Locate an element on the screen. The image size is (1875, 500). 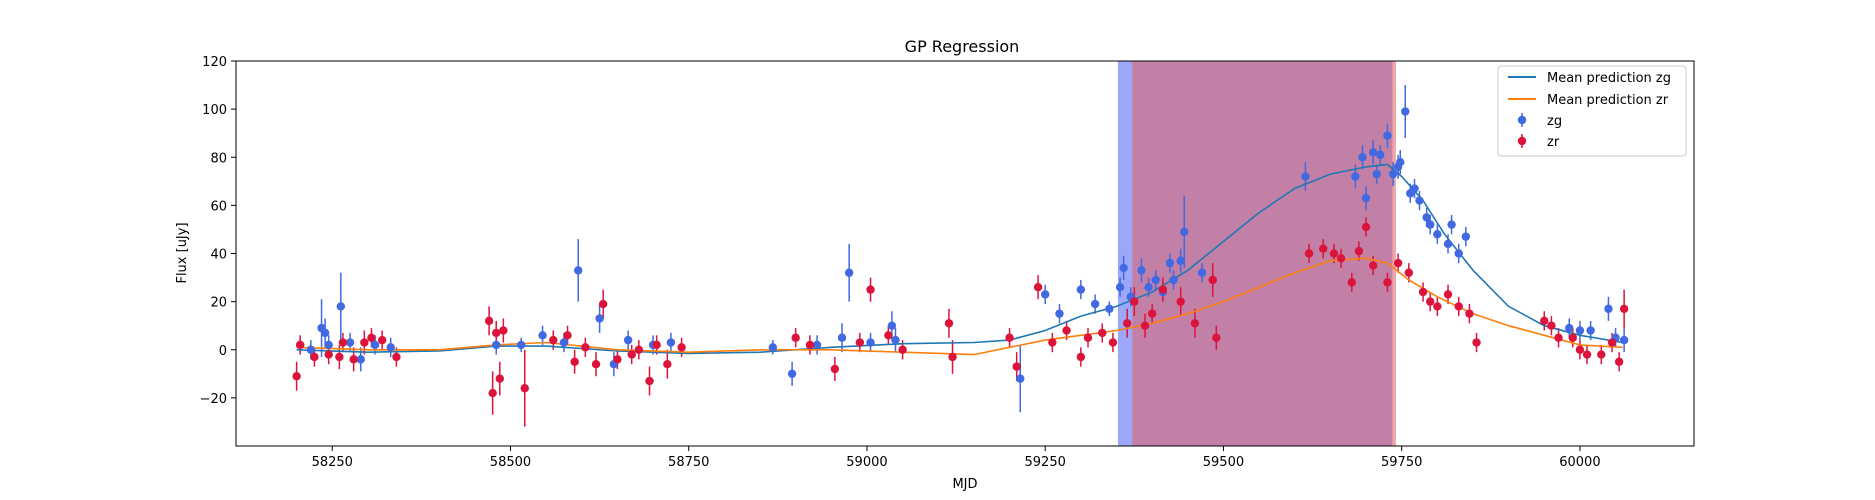
legend-swatch-zr-points is located at coordinates (1522, 141).